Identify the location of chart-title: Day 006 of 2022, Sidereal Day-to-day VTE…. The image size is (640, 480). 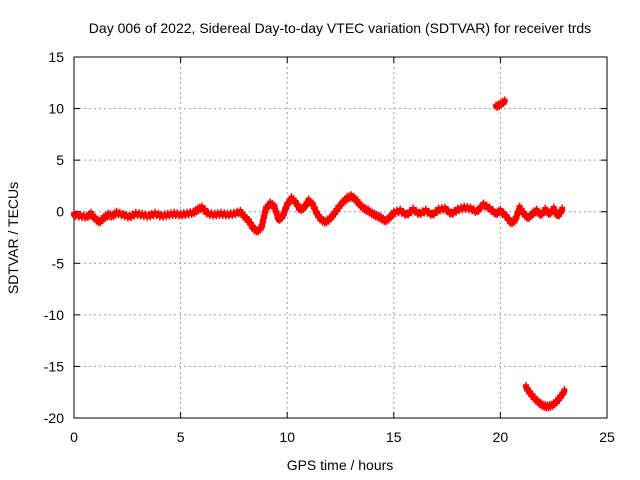
(340, 28).